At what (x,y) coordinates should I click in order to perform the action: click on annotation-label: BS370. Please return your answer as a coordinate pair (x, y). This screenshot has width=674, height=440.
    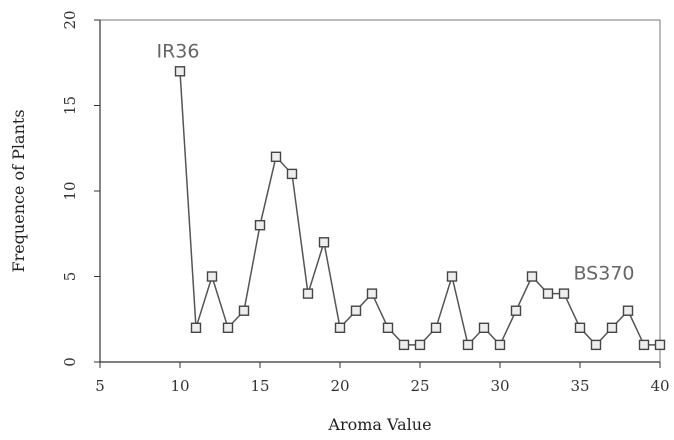
    Looking at the image, I should click on (603, 274).